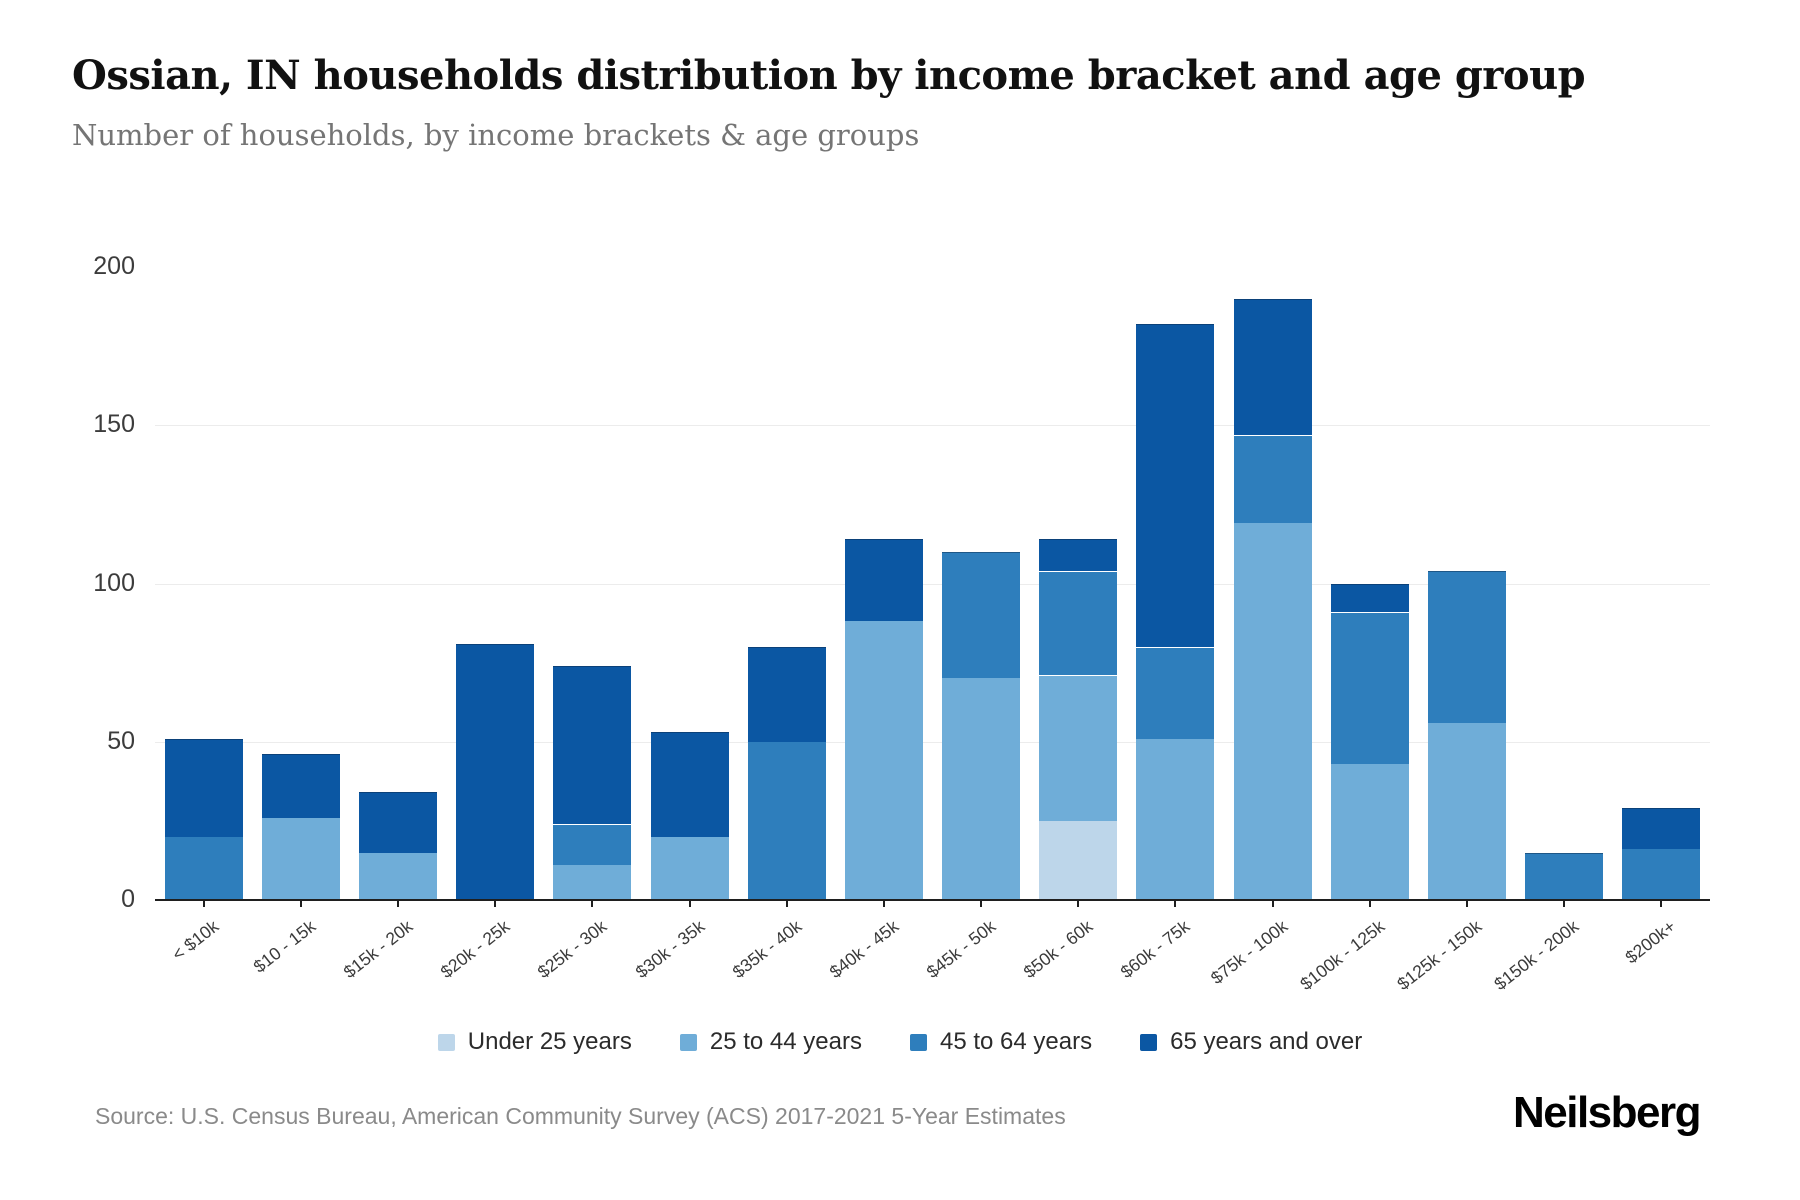 This screenshot has width=1800, height=1200. What do you see at coordinates (1155, 949) in the screenshot?
I see `x-tick-label: $60k - 75k` at bounding box center [1155, 949].